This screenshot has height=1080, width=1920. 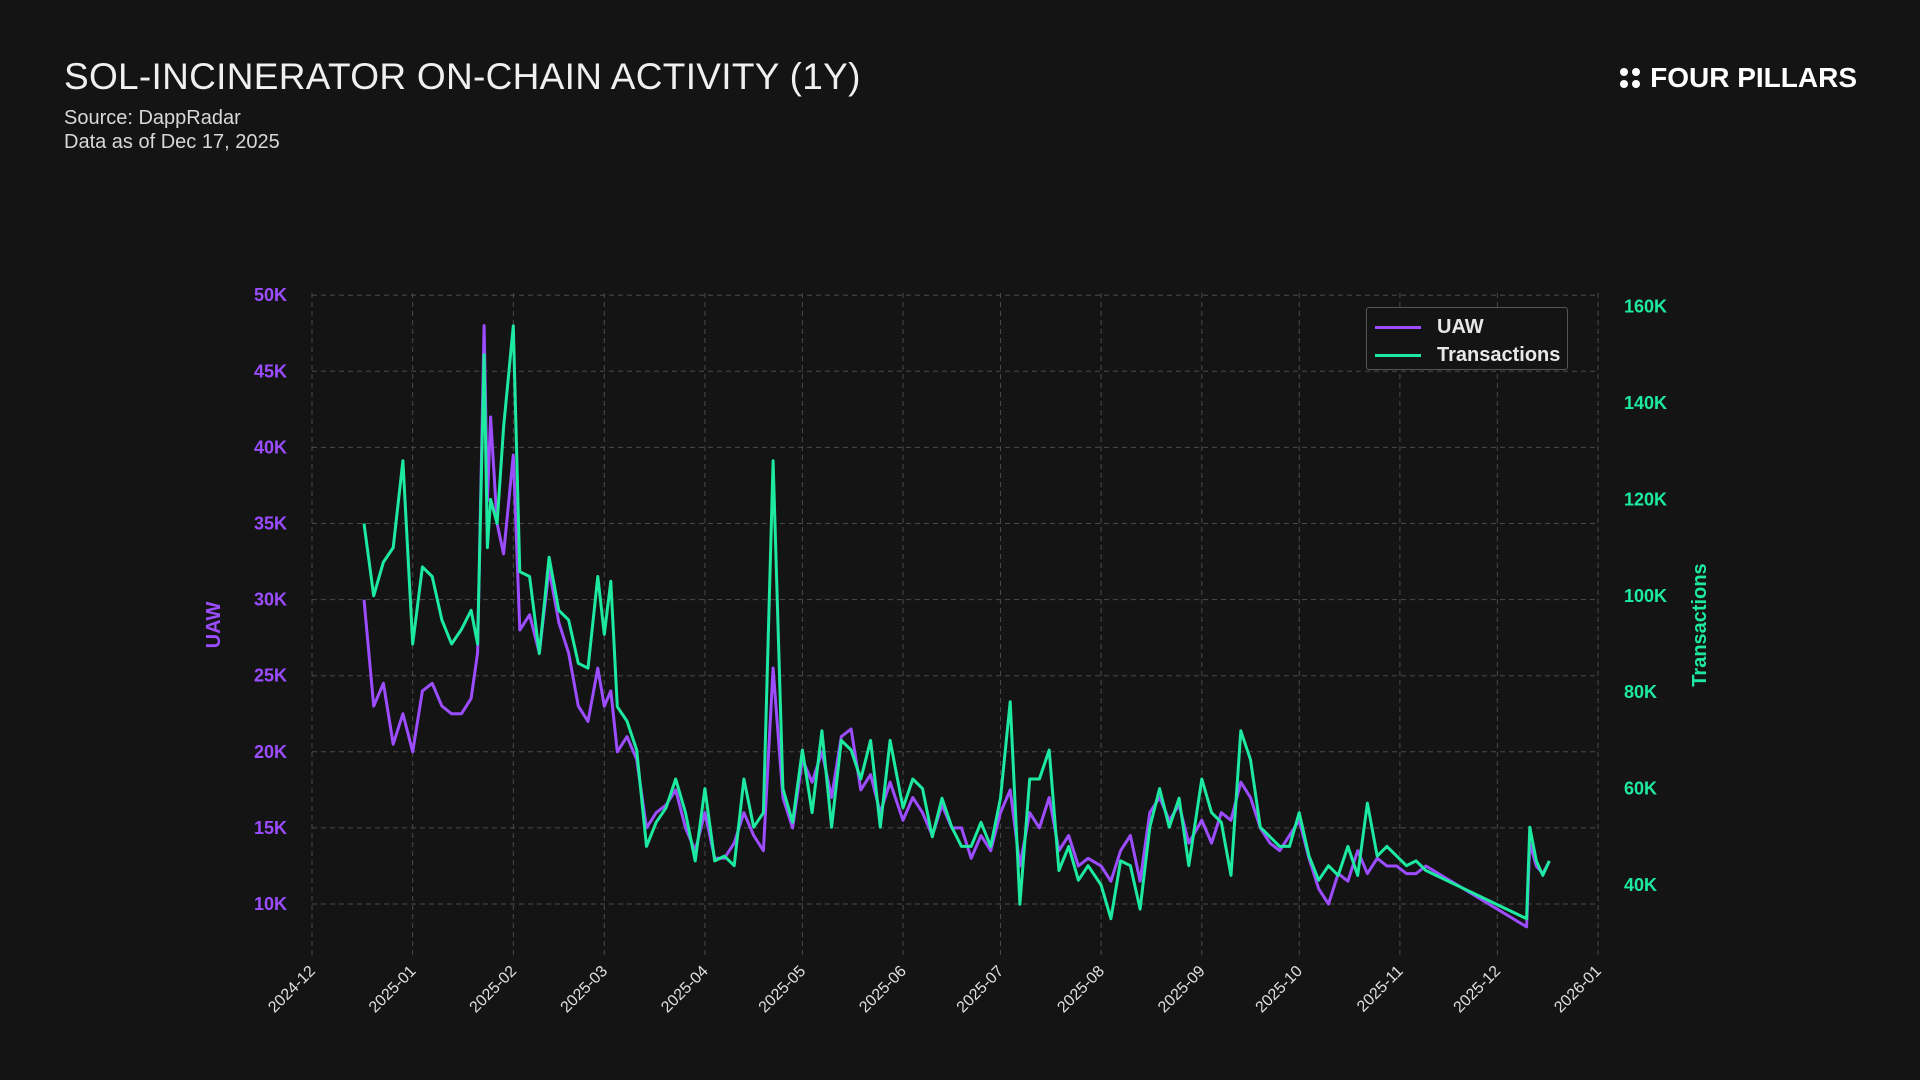 I want to click on y-tick-label: 20K, so click(x=270, y=752).